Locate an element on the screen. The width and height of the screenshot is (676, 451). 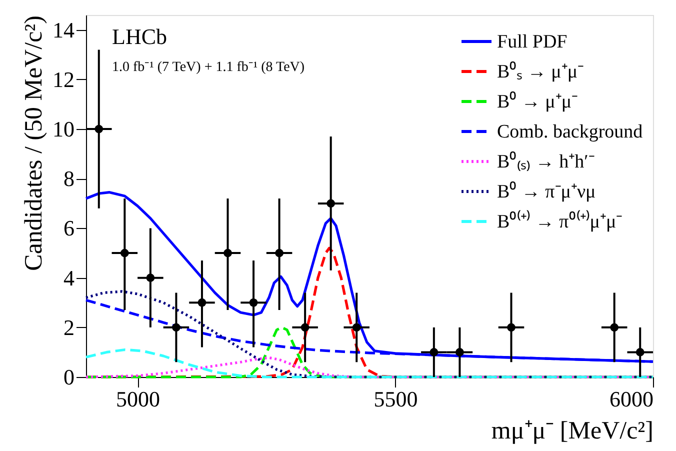
legend-label: B⁰ → μ⁺μ⁻ is located at coordinates (537, 101).